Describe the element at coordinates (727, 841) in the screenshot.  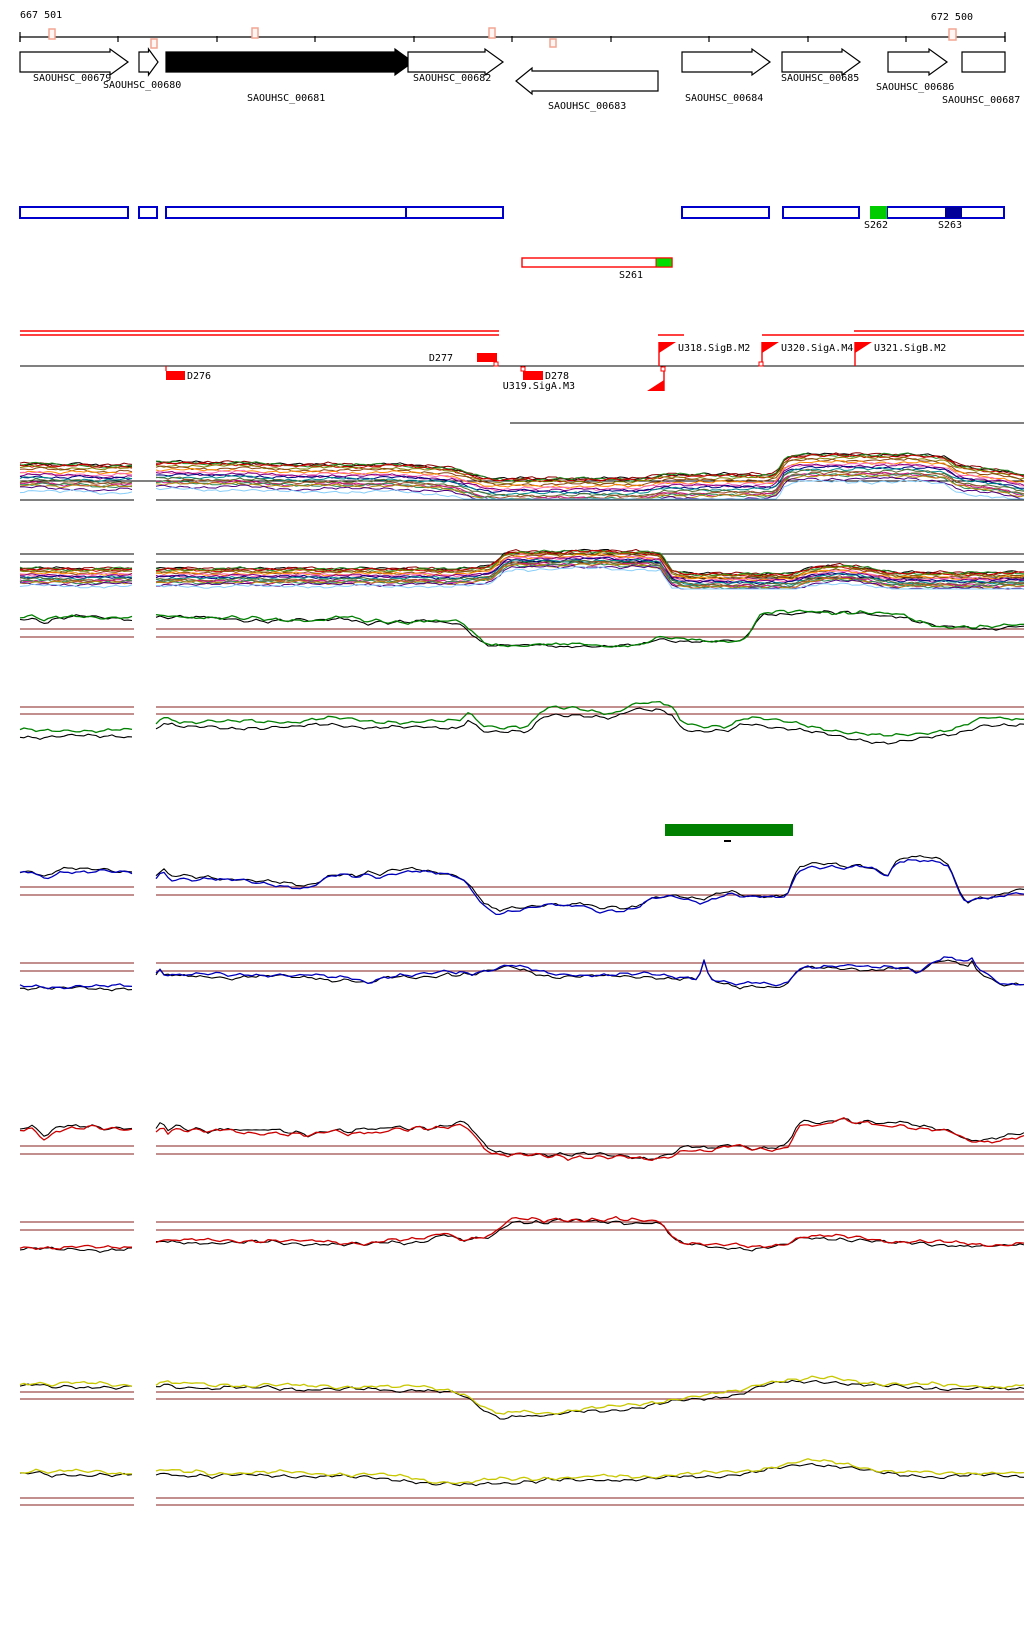
I see `selection-bar-dash` at that location.